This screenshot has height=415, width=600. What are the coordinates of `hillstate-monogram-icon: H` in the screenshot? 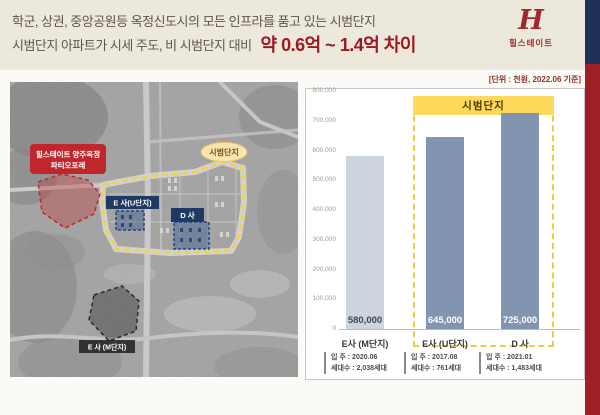 It's located at (531, 20).